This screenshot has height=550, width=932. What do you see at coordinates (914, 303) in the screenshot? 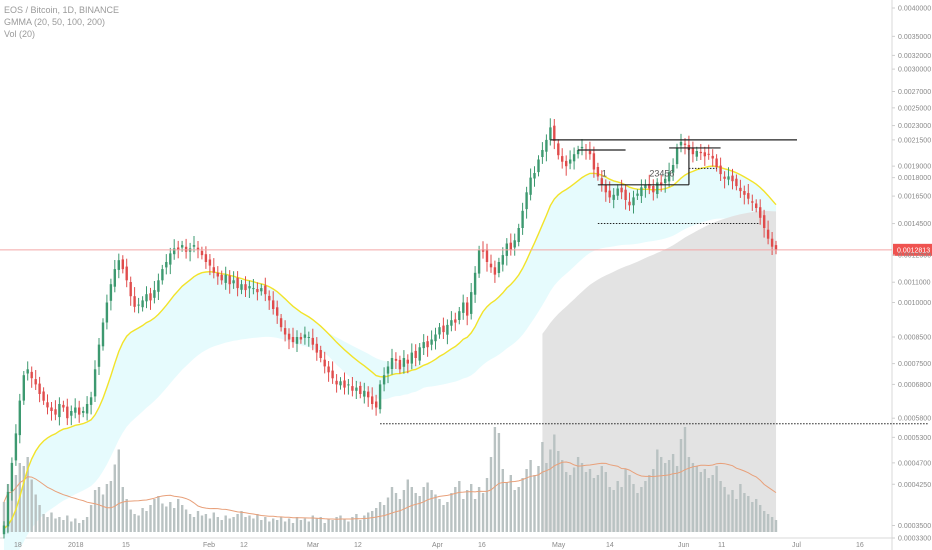
I see `y-tick-label: 0.0010000` at bounding box center [914, 303].